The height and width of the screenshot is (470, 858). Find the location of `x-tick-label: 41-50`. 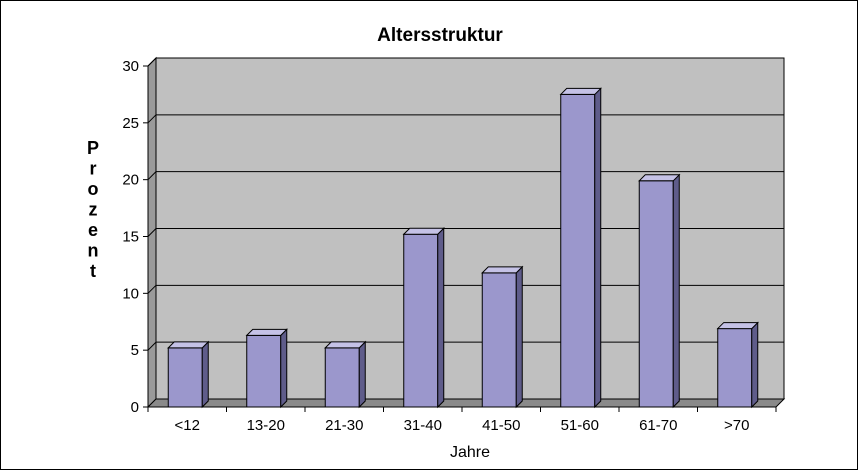

x-tick-label: 41-50 is located at coordinates (501, 425).